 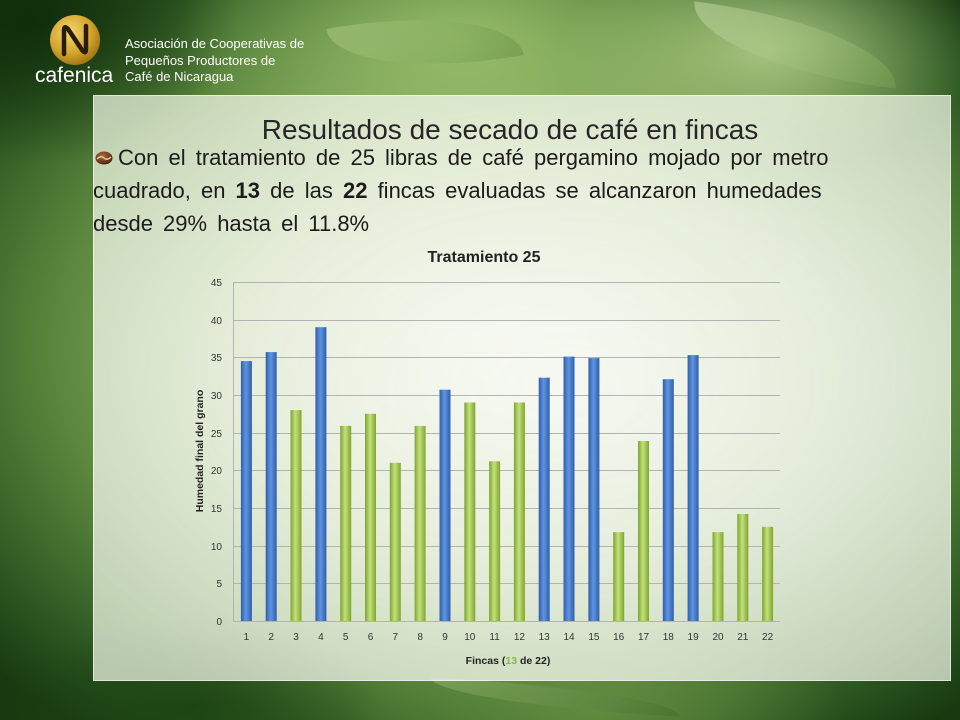 What do you see at coordinates (619, 637) in the screenshot?
I see `x-tick-label: 16` at bounding box center [619, 637].